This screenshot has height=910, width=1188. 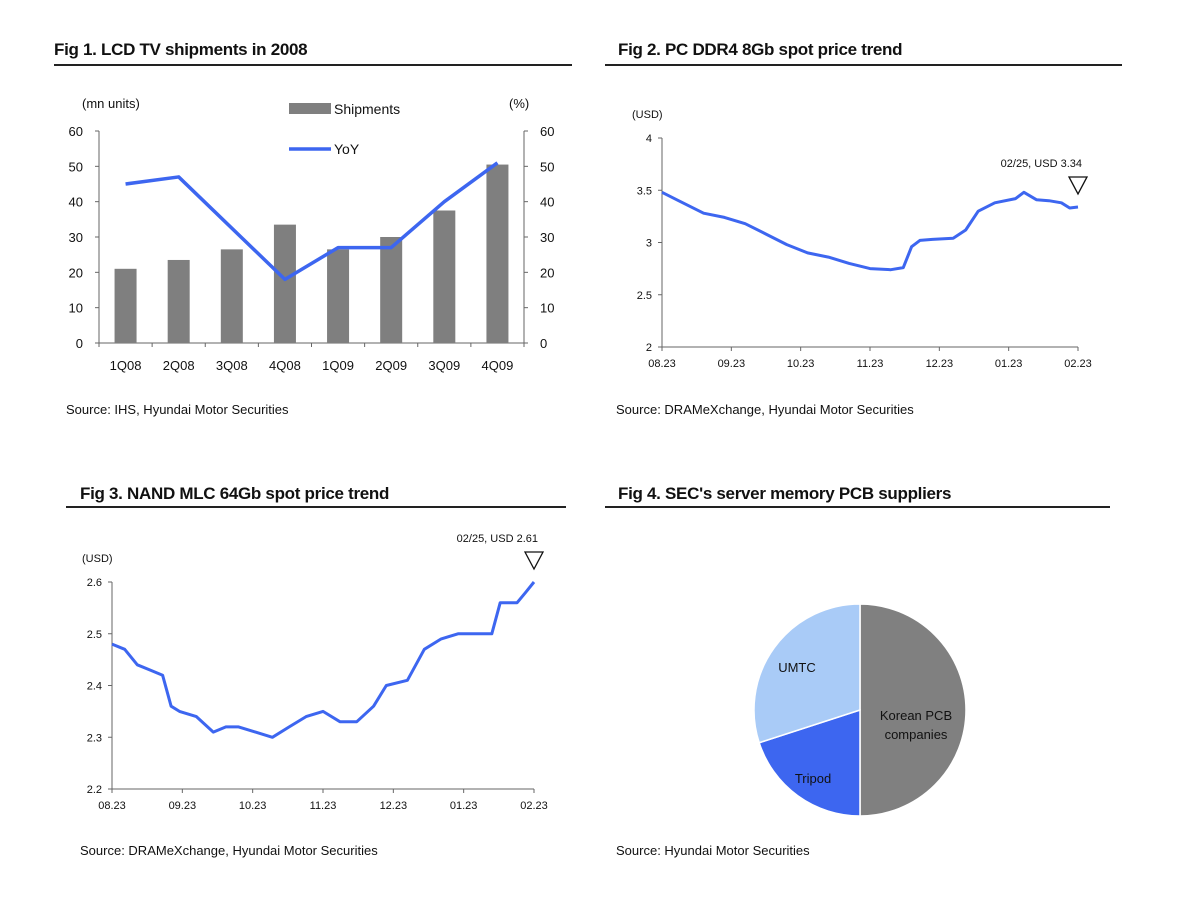 What do you see at coordinates (940, 364) in the screenshot?
I see `fig2-x-tick-label: 12.23` at bounding box center [940, 364].